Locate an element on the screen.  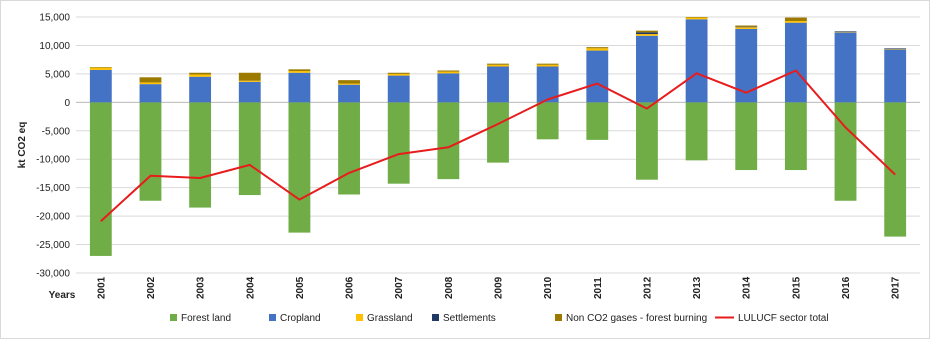
y-tick-label: -15,000 is located at coordinates (53, 188).